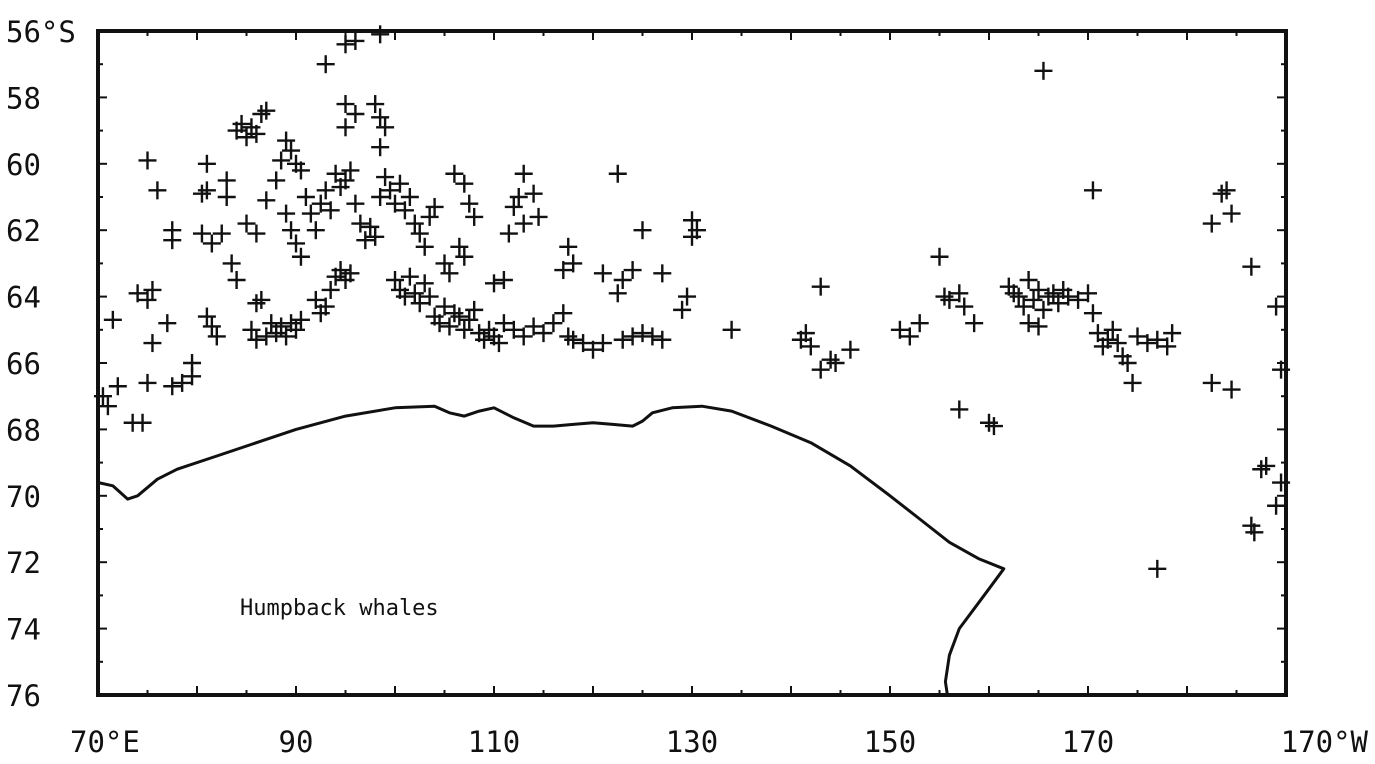 This screenshot has width=1375, height=764. Describe the element at coordinates (23, 165) in the screenshot. I see `lat-tick-label: 60` at that location.